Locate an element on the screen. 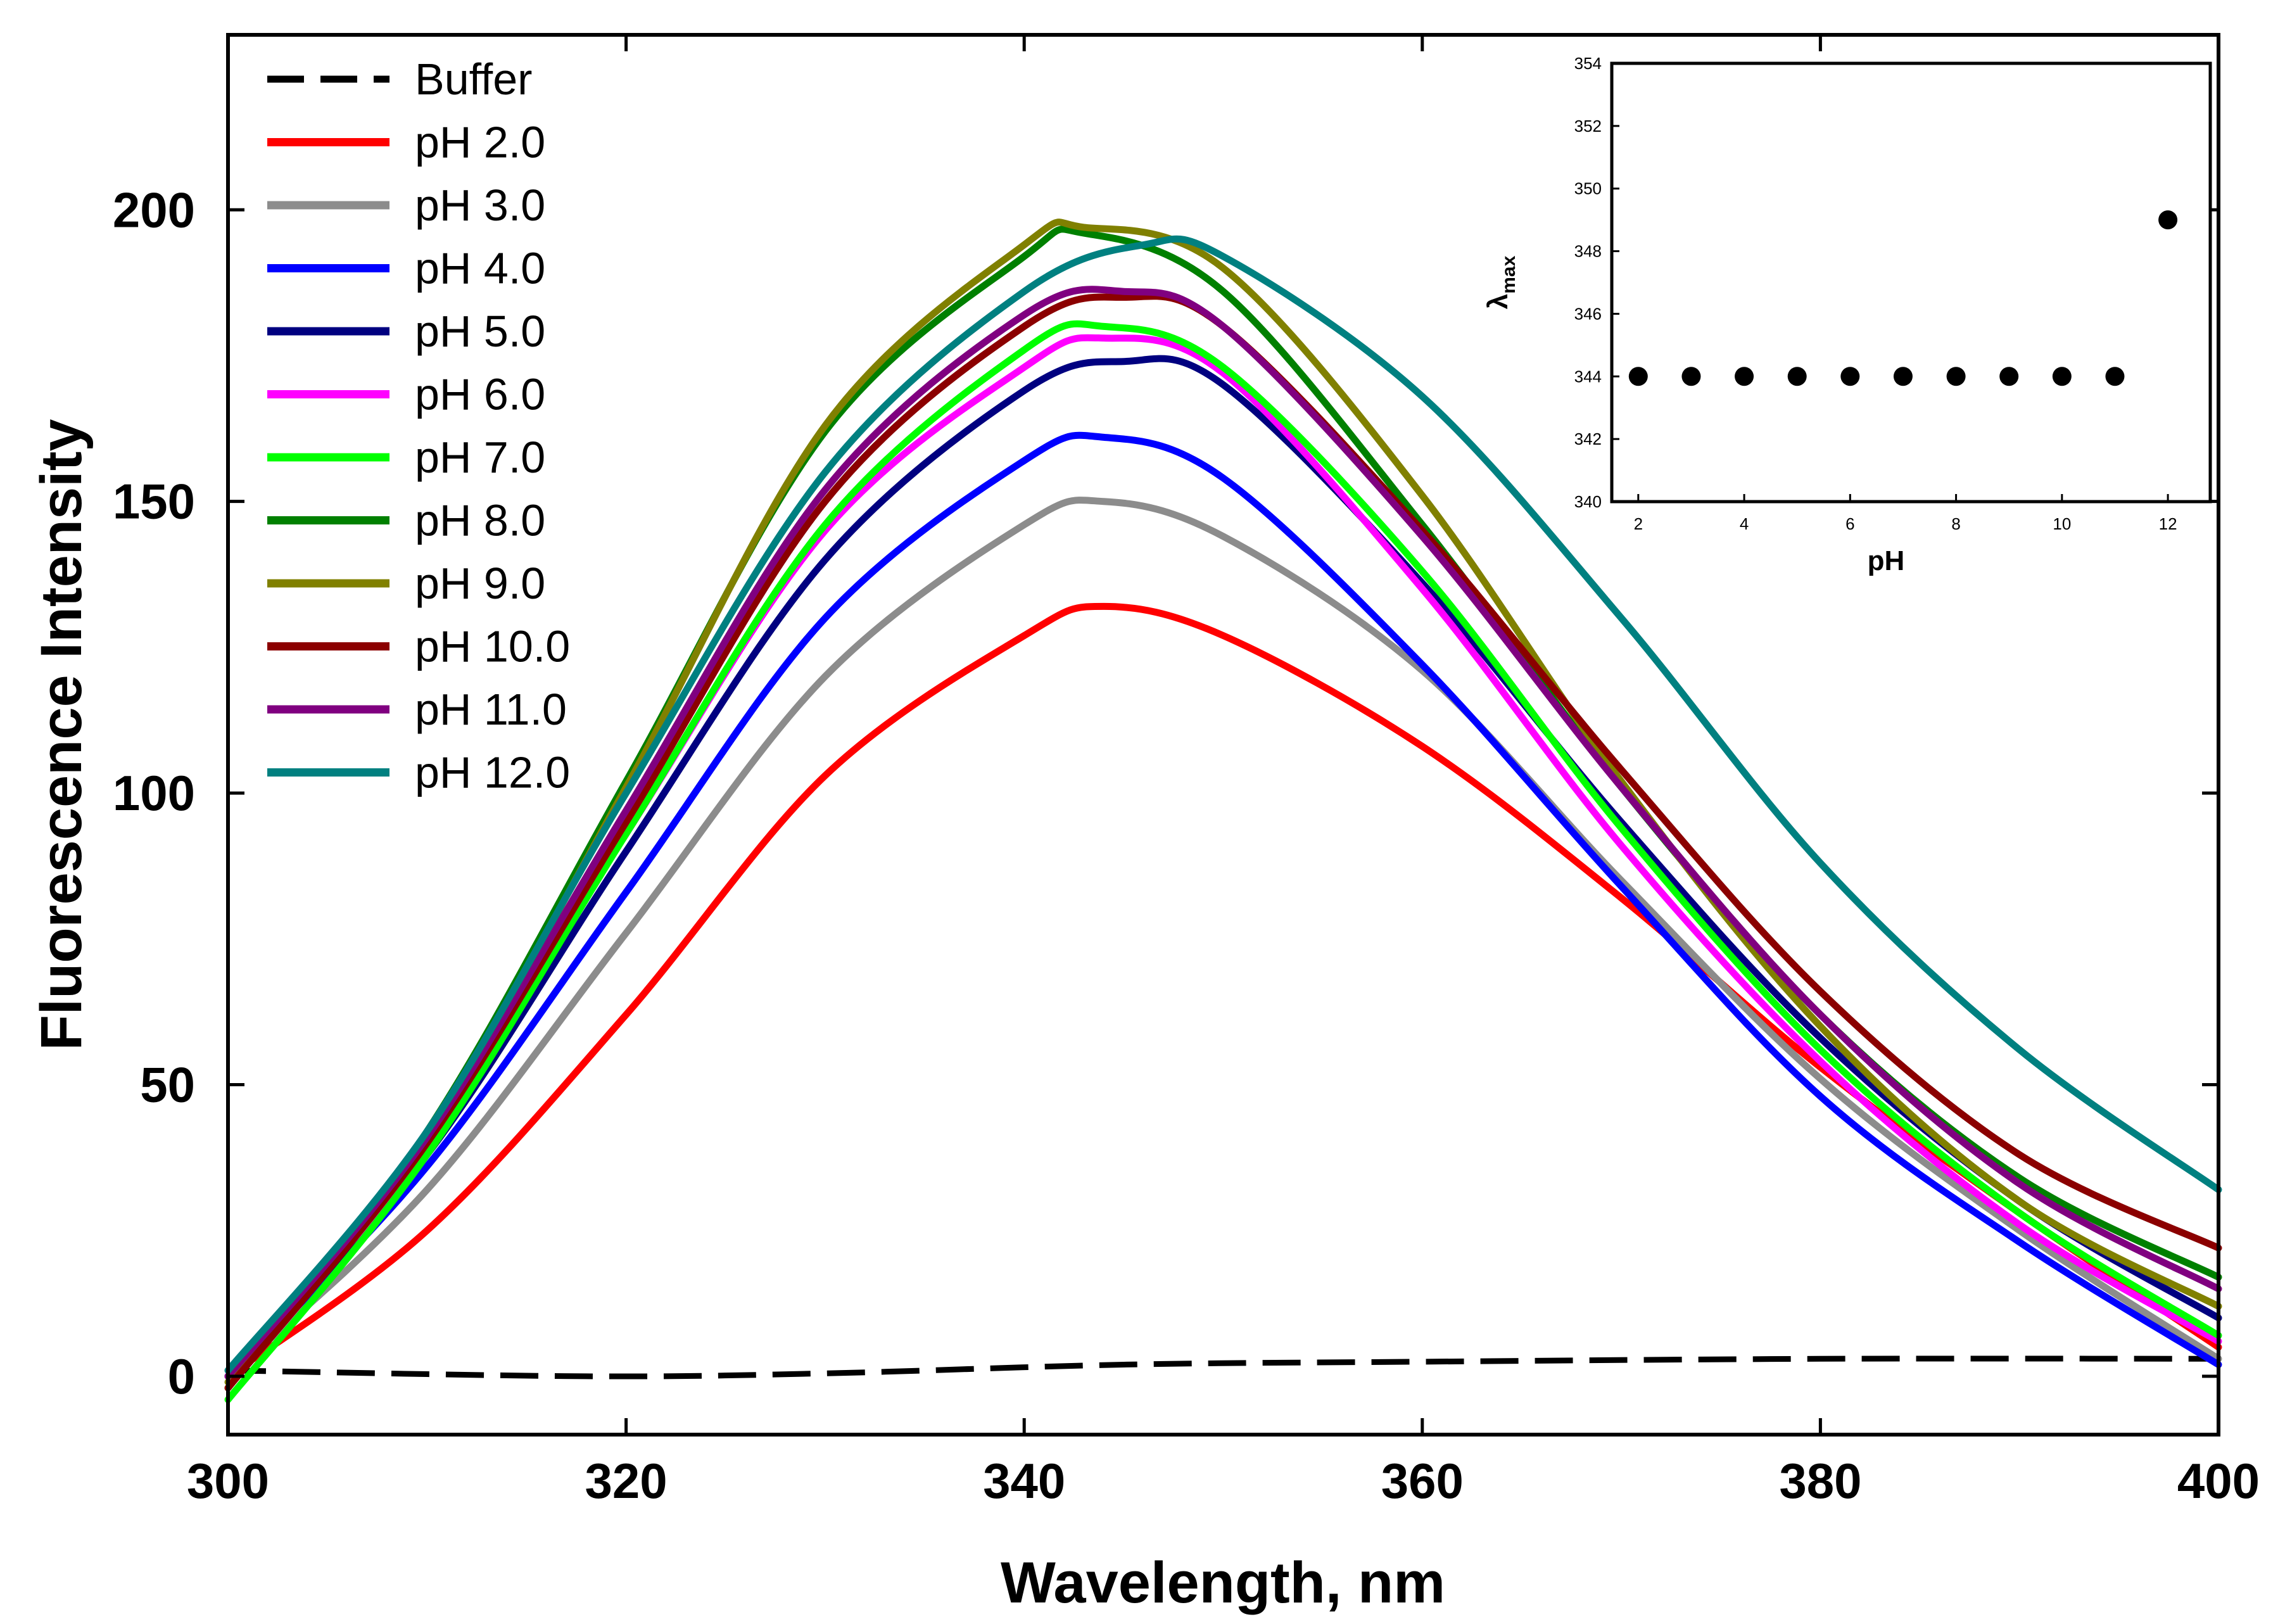 The image size is (2285, 1624). inset-axes-layer: 2 4 6 8 10 12 340 342 344 346 348 350 352 354 is located at coordinates (1875, 293).